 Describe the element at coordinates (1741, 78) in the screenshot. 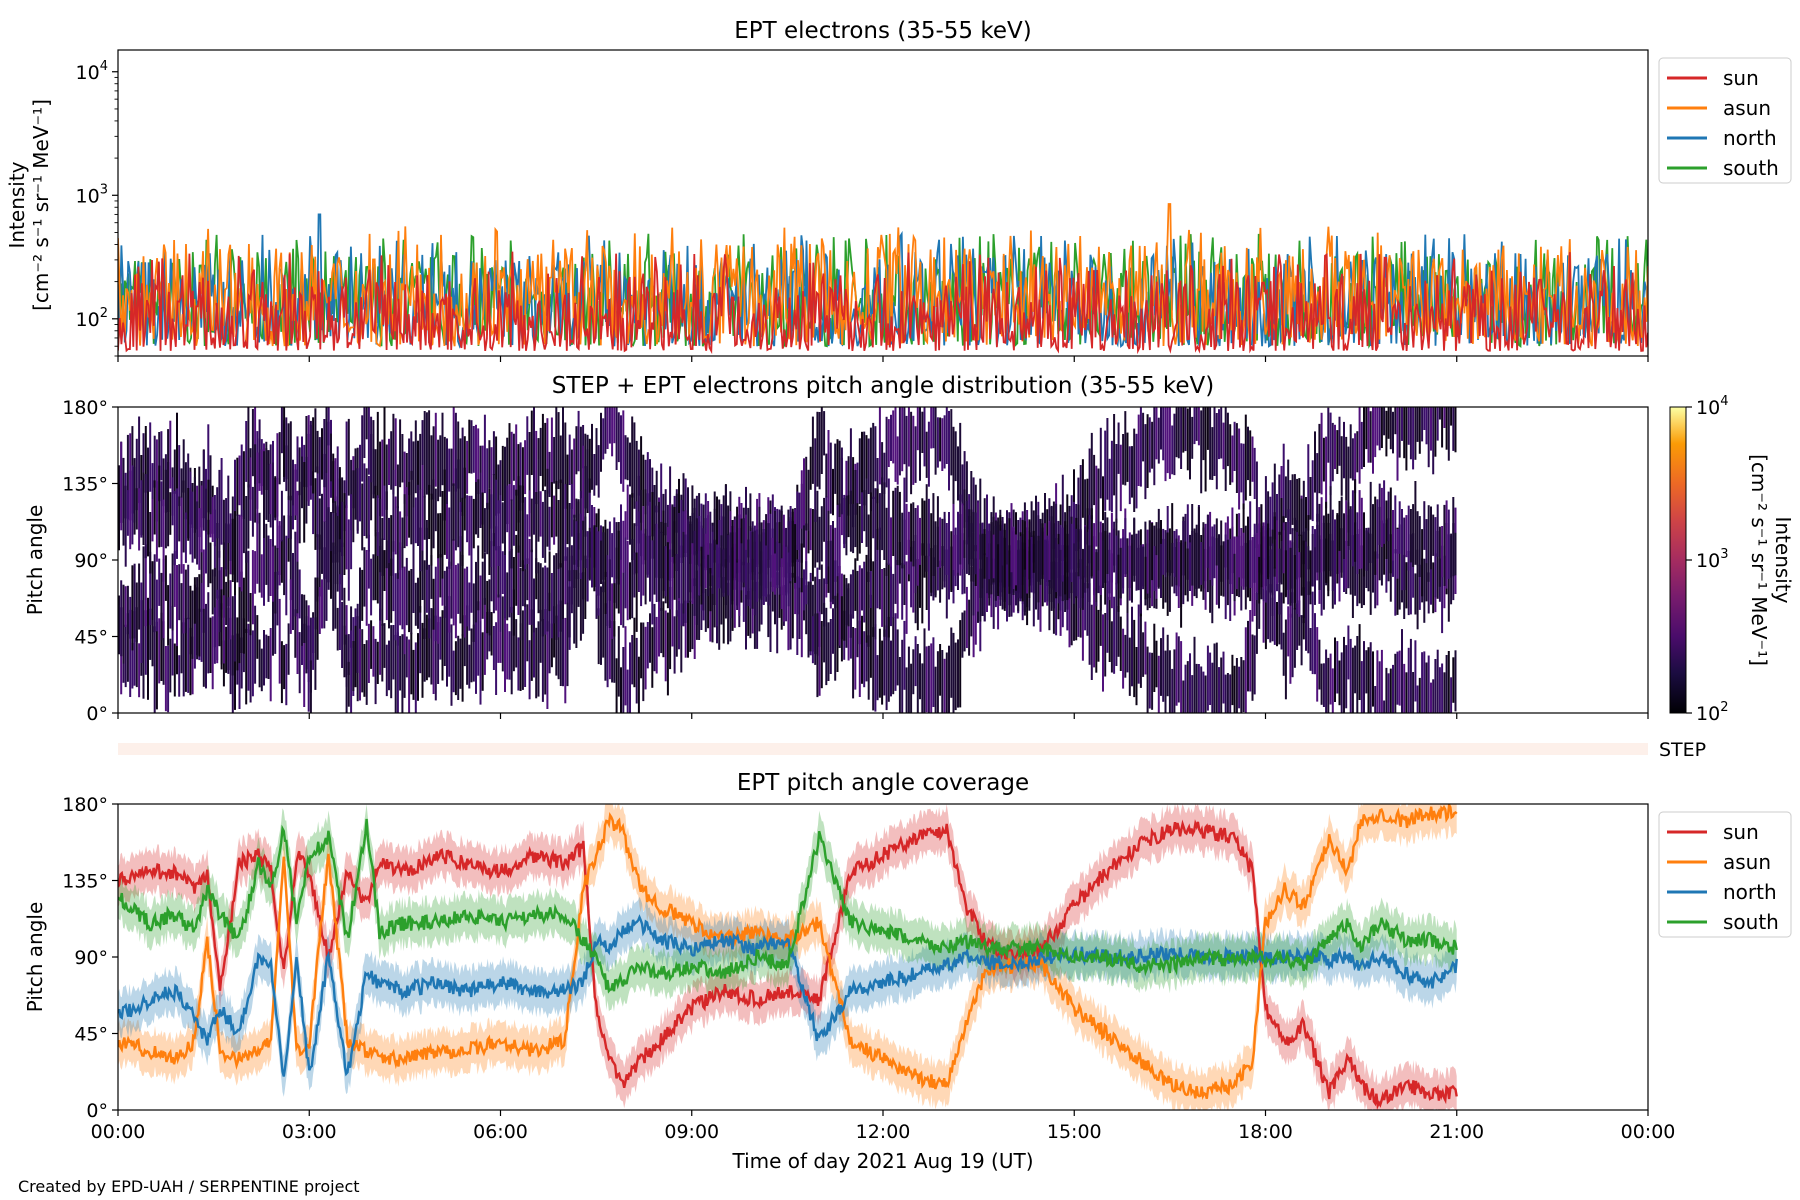

I see `legend-label-sun: sun` at that location.